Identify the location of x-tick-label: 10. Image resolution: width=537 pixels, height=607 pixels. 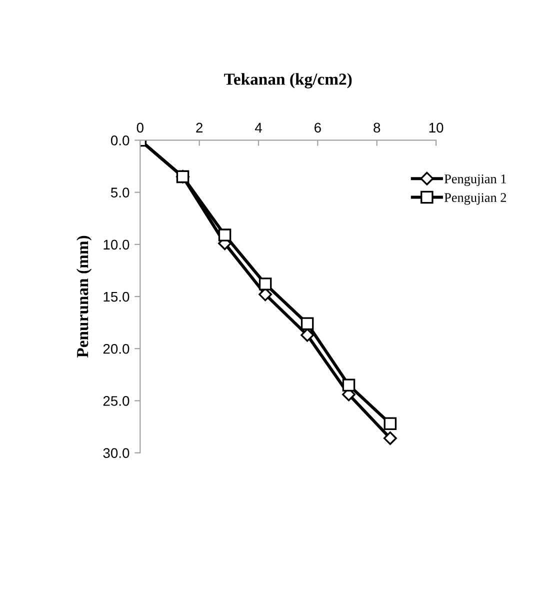
(436, 127).